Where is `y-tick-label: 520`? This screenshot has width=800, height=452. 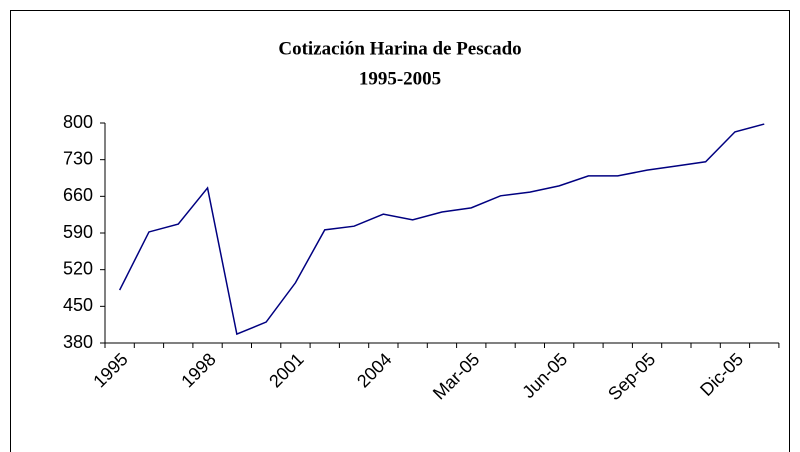
y-tick-label: 520 is located at coordinates (78, 268).